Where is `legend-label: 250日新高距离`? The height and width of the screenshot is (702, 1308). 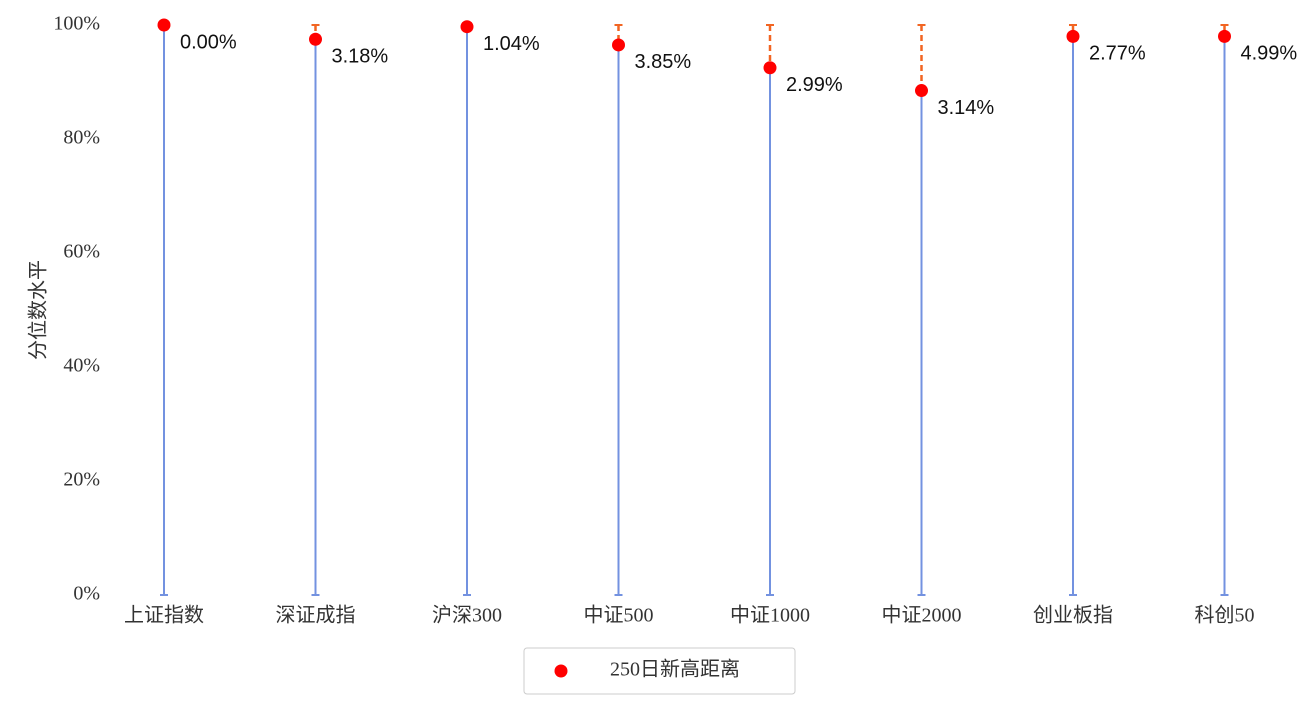 legend-label: 250日新高距离 is located at coordinates (675, 669).